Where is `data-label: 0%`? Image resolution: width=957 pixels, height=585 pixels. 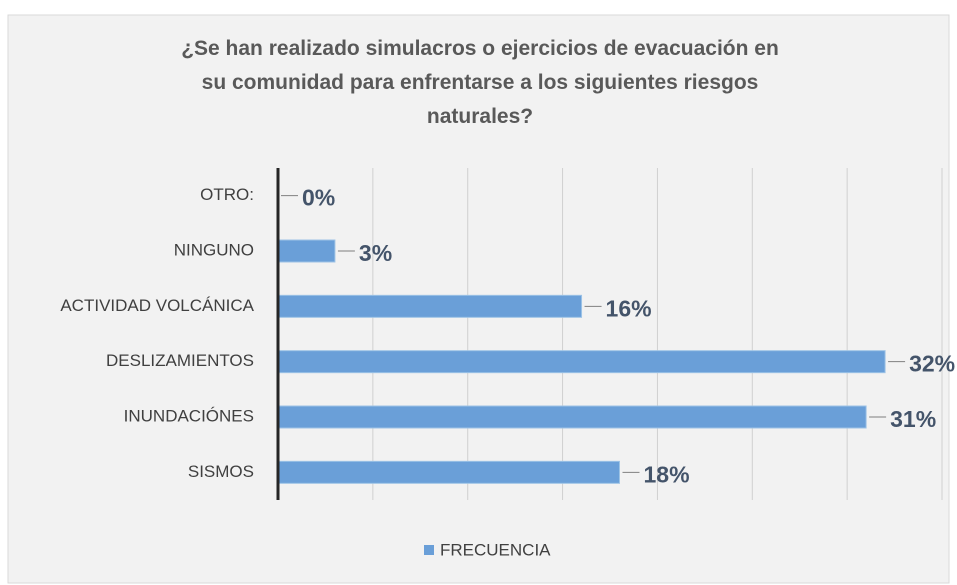 data-label: 0% is located at coordinates (318, 198).